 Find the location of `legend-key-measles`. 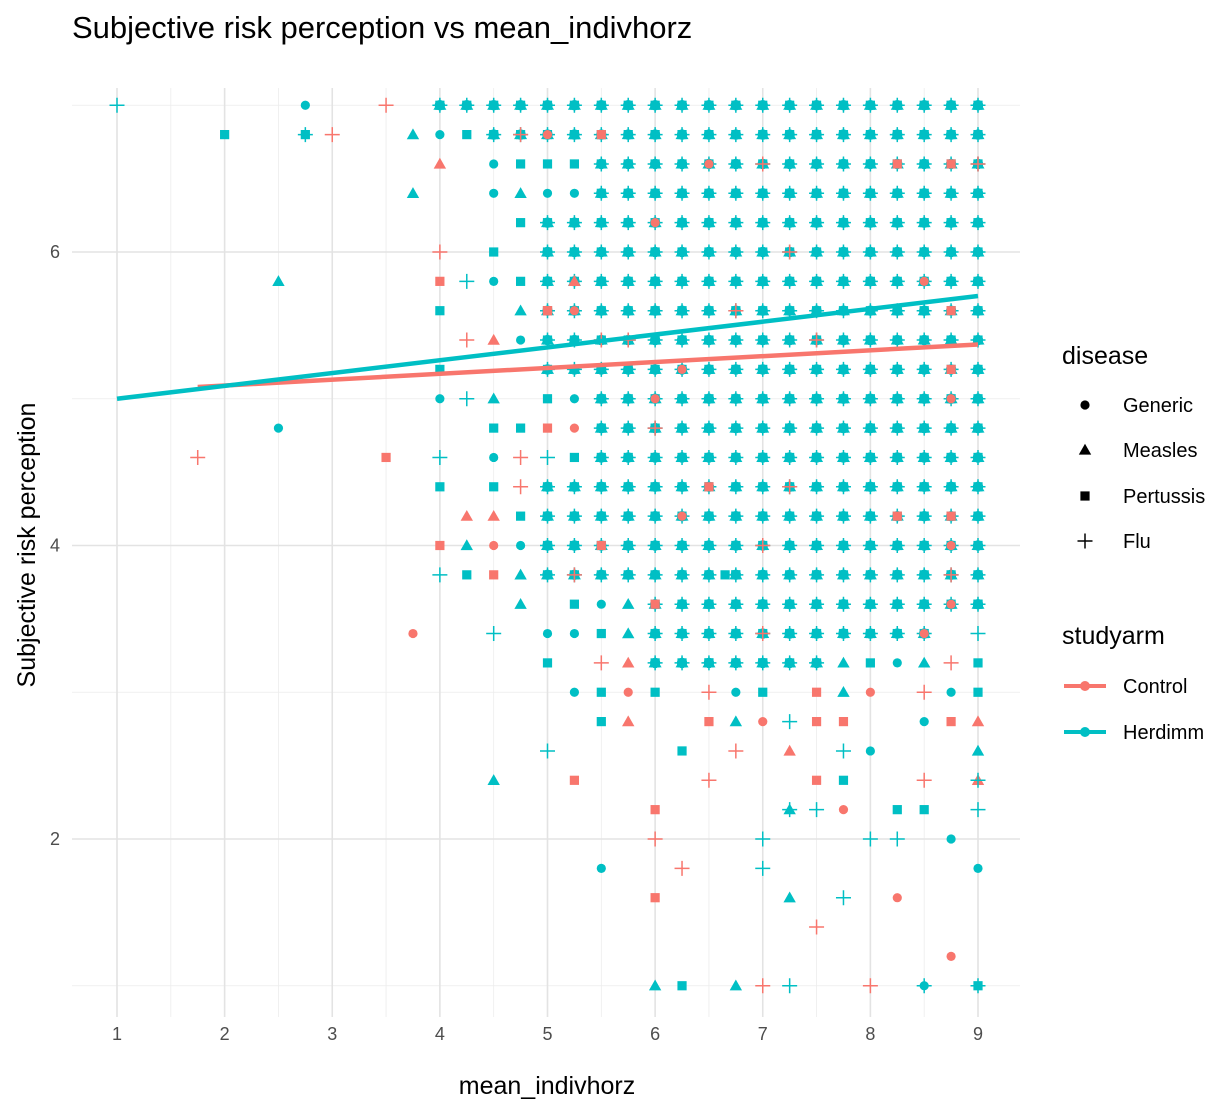

legend-key-measles is located at coordinates (1085, 449).